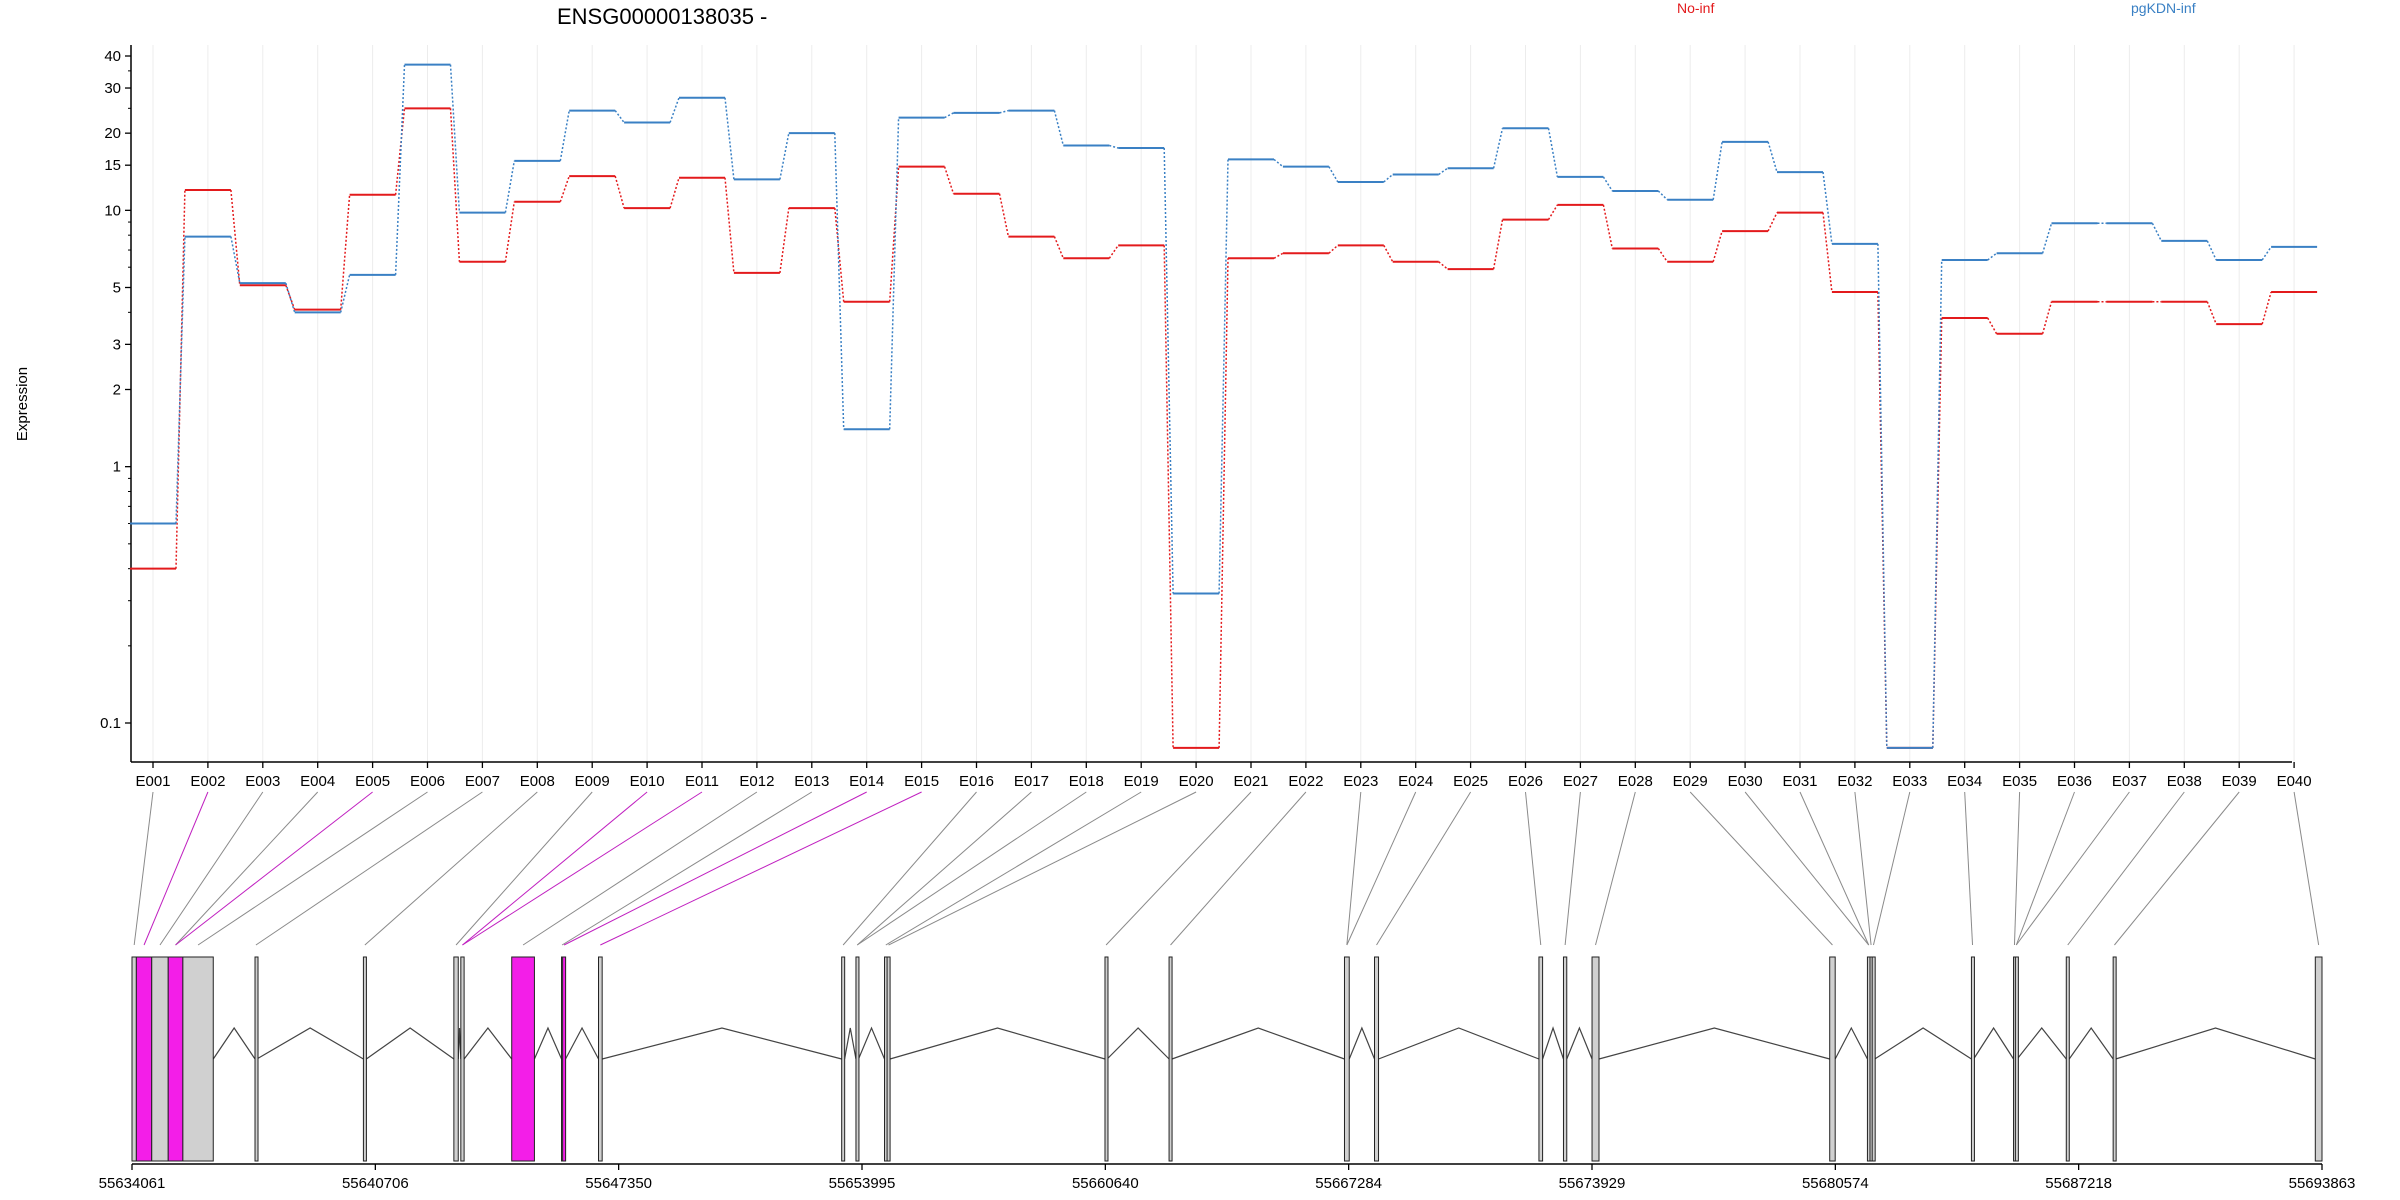 The width and height of the screenshot is (2400, 1200). Describe the element at coordinates (537, 781) in the screenshot. I see `x-tick-label: E008` at that location.